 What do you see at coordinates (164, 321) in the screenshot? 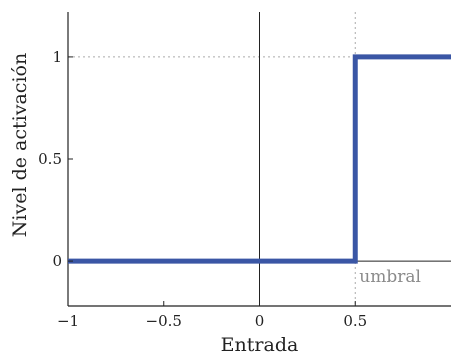
I see `x-tick-label-1: −0.5` at bounding box center [164, 321].